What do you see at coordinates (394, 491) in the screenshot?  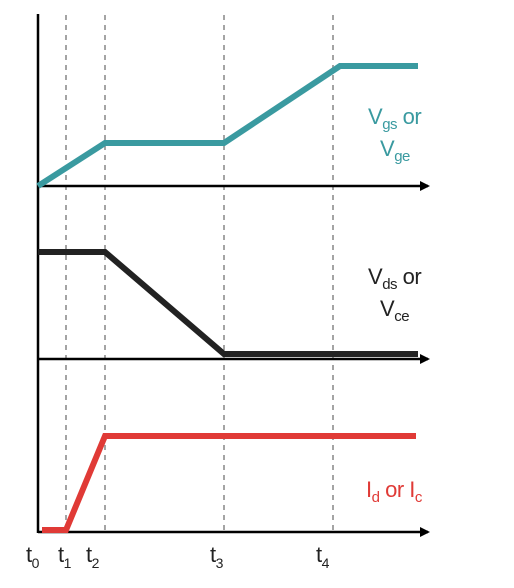 I see `current-waveform-label: Id or Ic` at bounding box center [394, 491].